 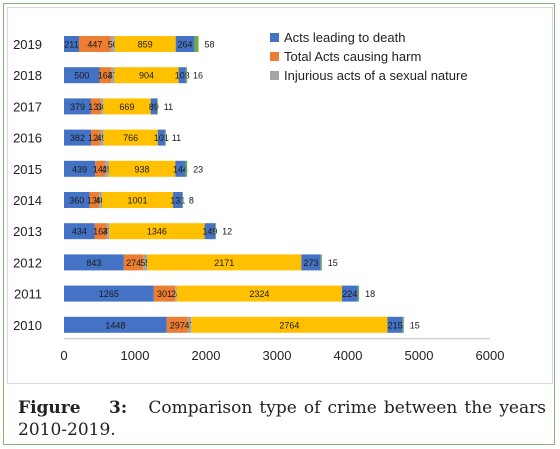 What do you see at coordinates (133, 263) in the screenshot?
I see `data-label-2012-1: 274` at bounding box center [133, 263].